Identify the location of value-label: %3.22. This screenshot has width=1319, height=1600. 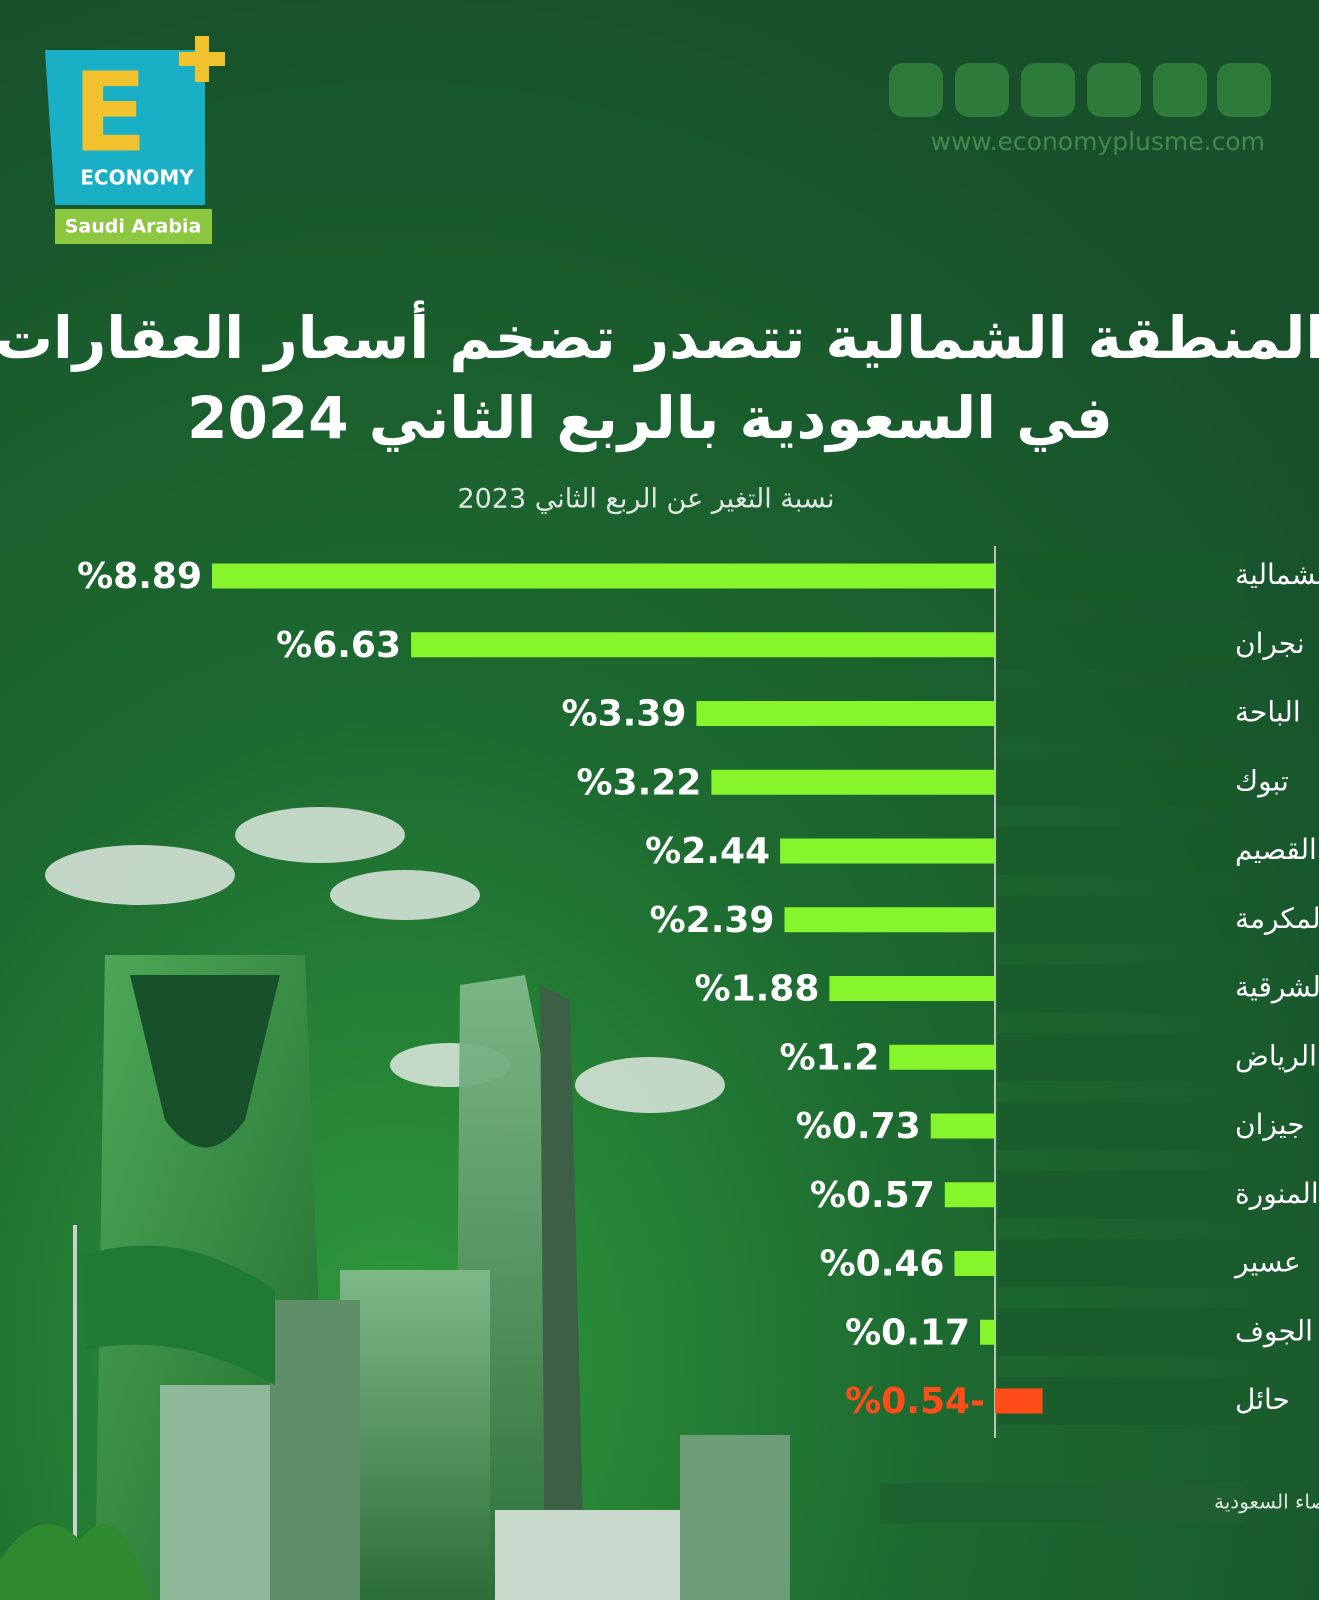
(638, 782).